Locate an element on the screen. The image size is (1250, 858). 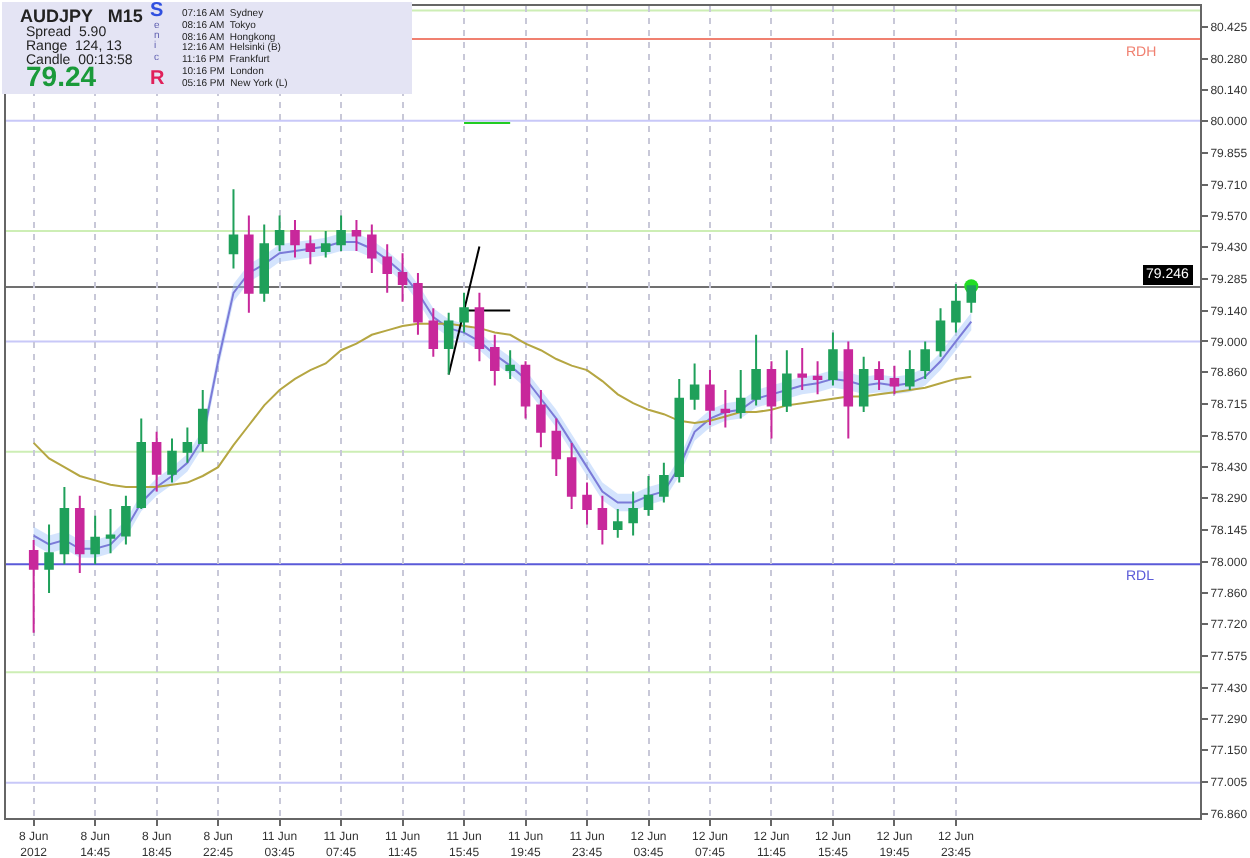
annotation: S is located at coordinates (157, 11).